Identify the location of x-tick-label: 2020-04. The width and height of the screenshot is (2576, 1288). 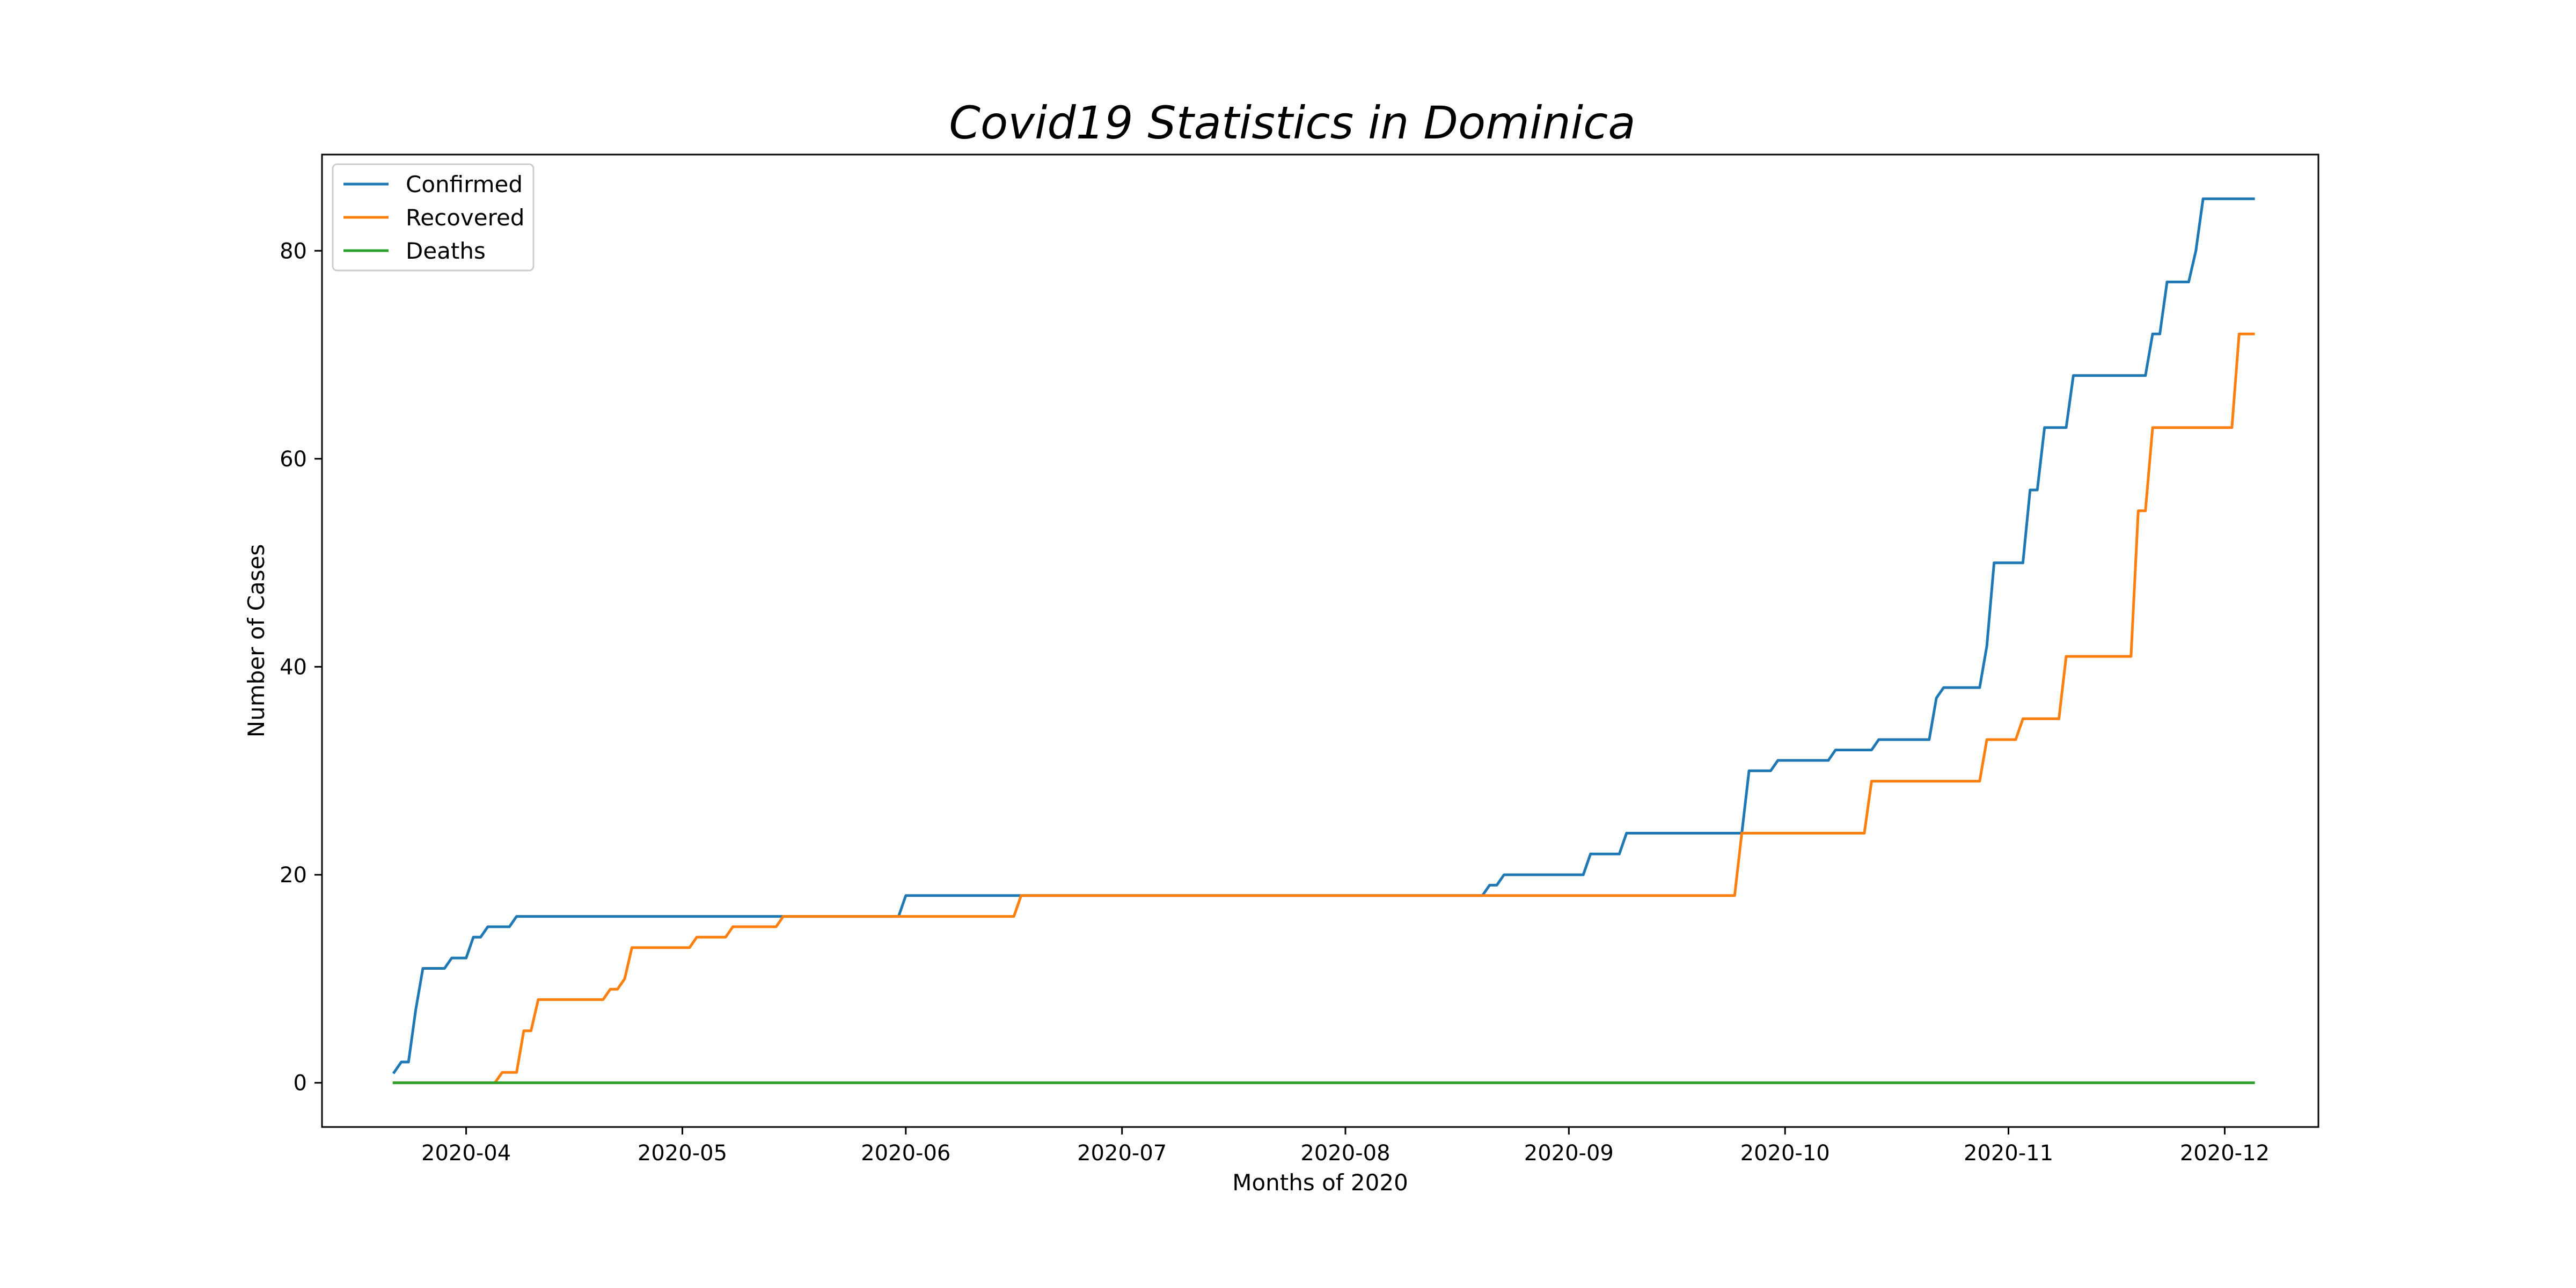
(466, 1153).